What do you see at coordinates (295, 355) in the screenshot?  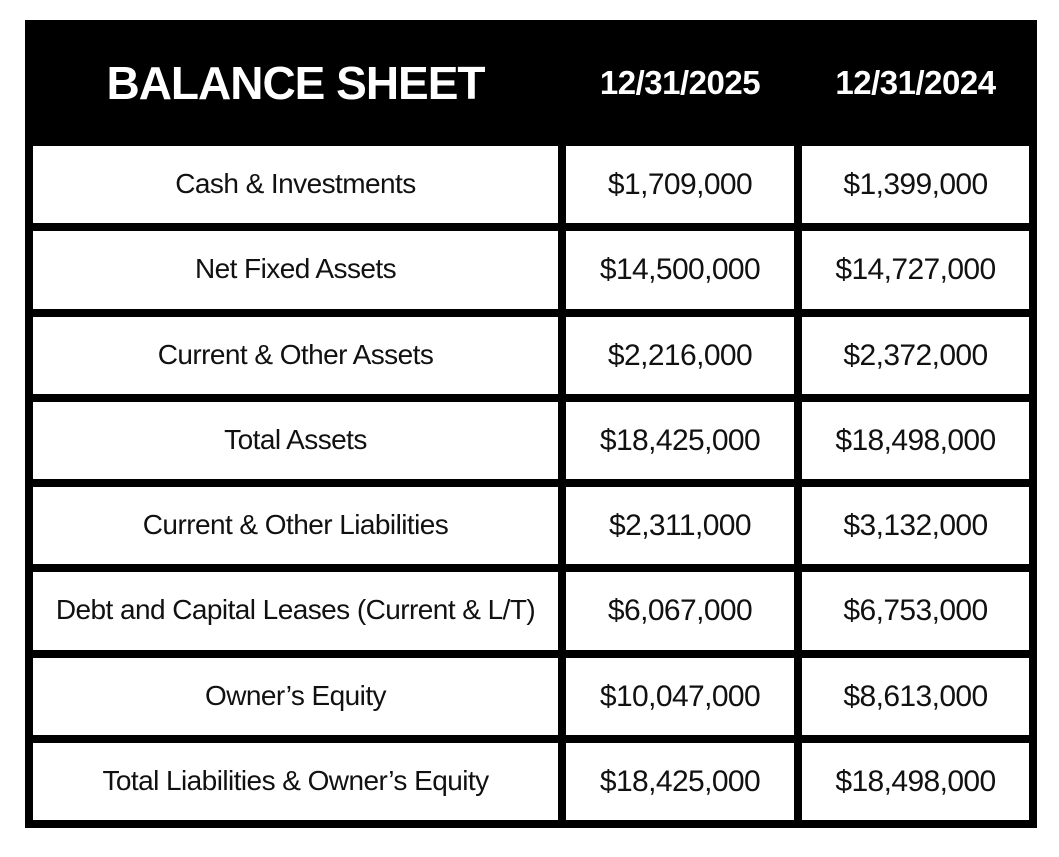 I see `row-label-current-other-assets: Current & Other Assets` at bounding box center [295, 355].